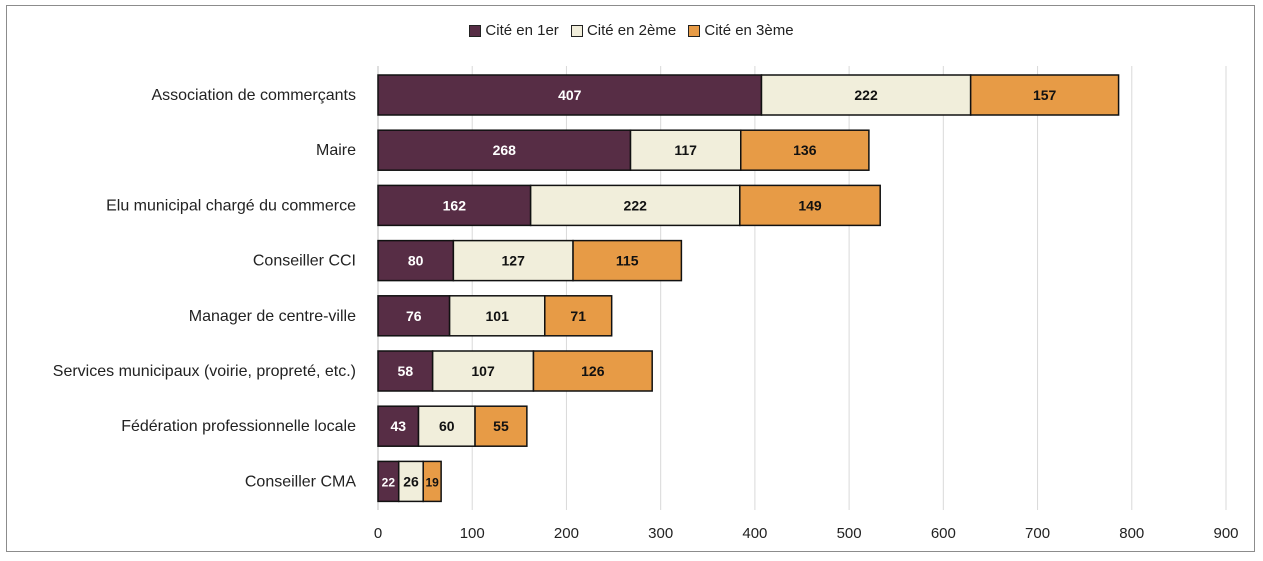  I want to click on legend-label-series-2: Cité en 2ème, so click(631, 30).